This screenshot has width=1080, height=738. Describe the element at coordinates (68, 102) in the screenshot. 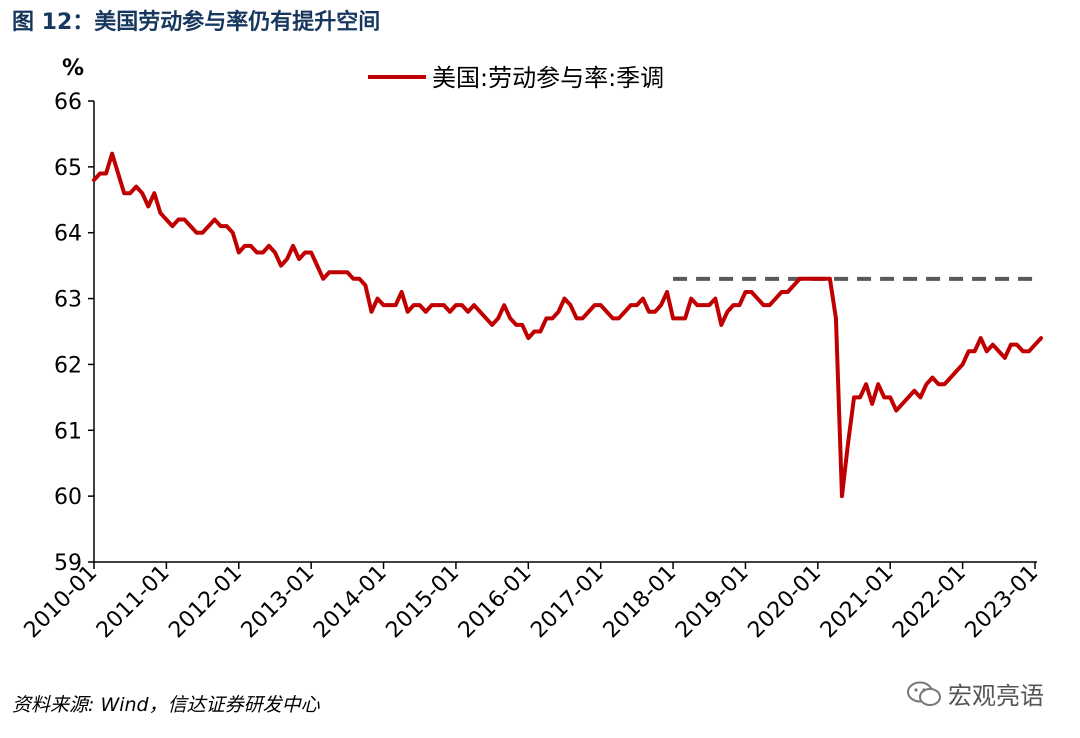

I see `y-tick-label: 66` at that location.